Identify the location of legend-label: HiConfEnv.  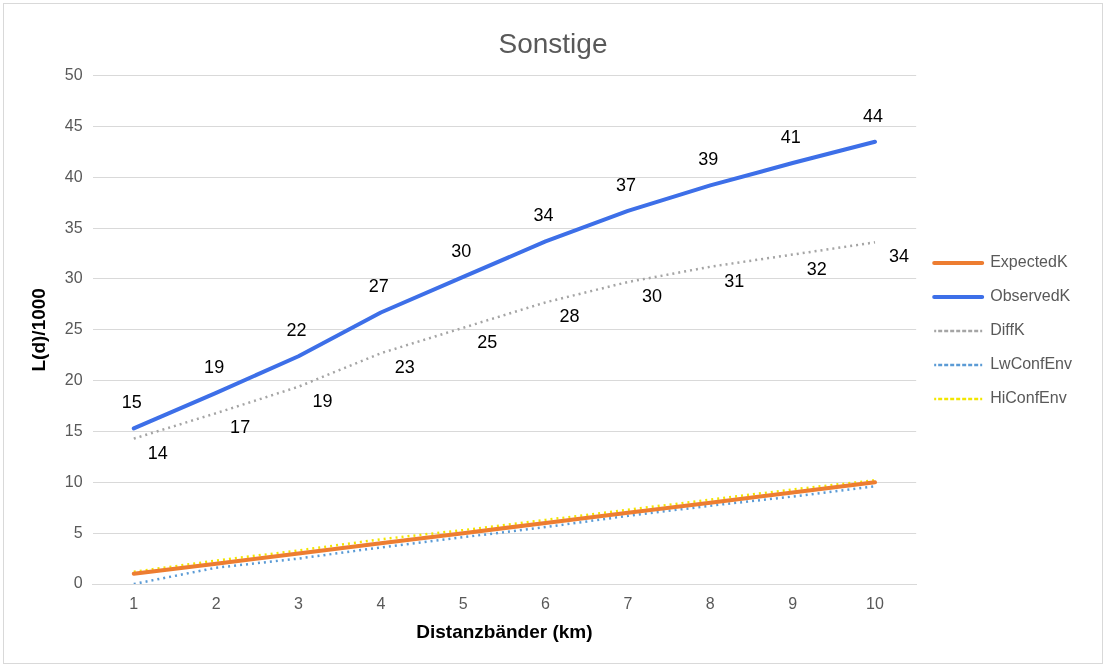
(1028, 398).